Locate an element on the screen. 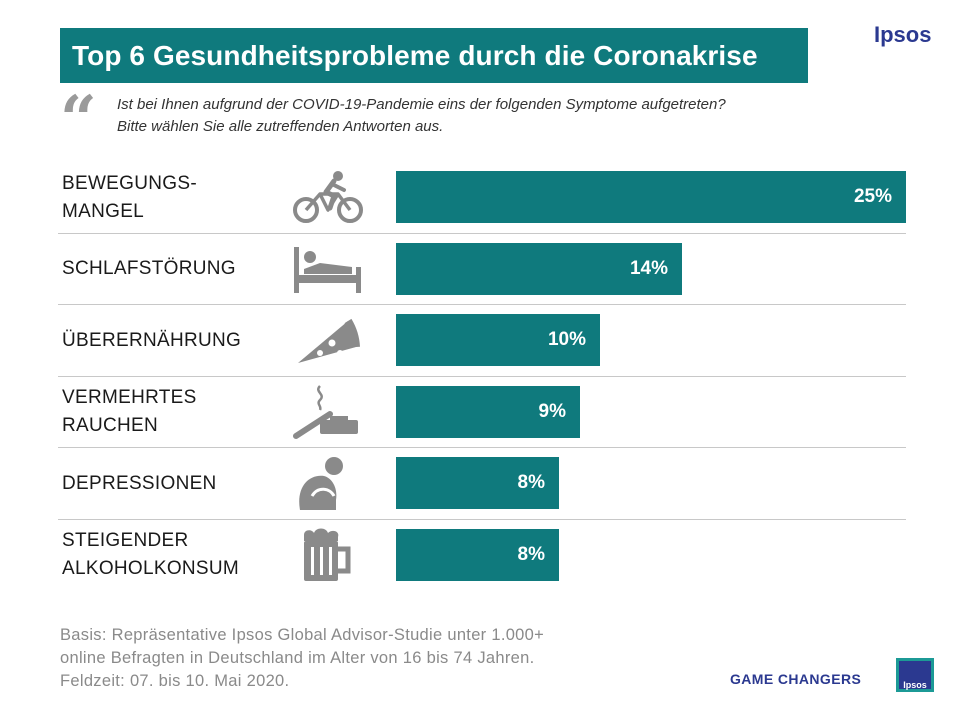 The width and height of the screenshot is (960, 720). quote-icon: “ is located at coordinates (78, 119).